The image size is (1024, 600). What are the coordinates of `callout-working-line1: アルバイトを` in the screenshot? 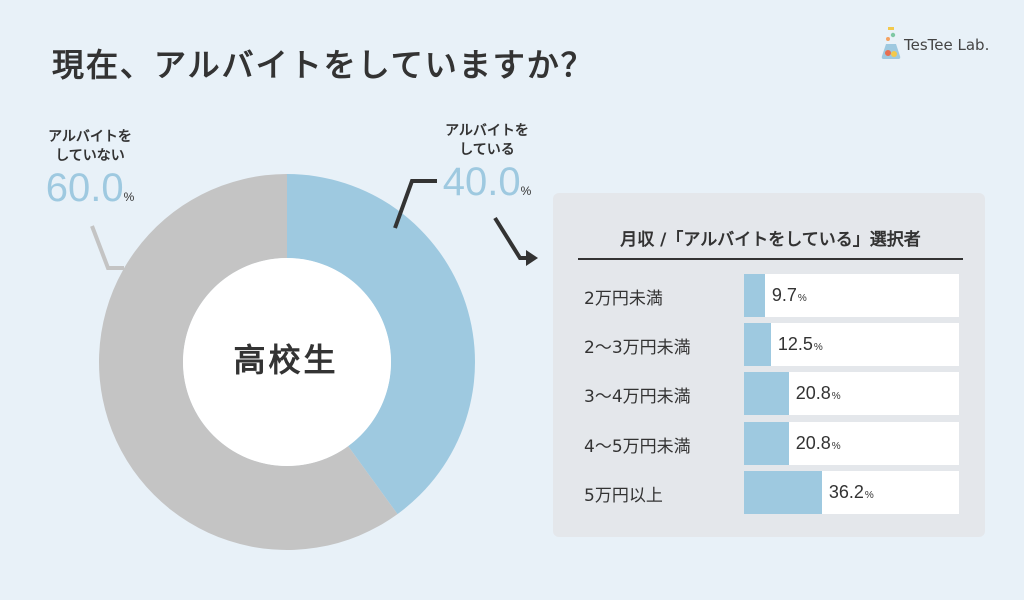 It's located at (487, 131).